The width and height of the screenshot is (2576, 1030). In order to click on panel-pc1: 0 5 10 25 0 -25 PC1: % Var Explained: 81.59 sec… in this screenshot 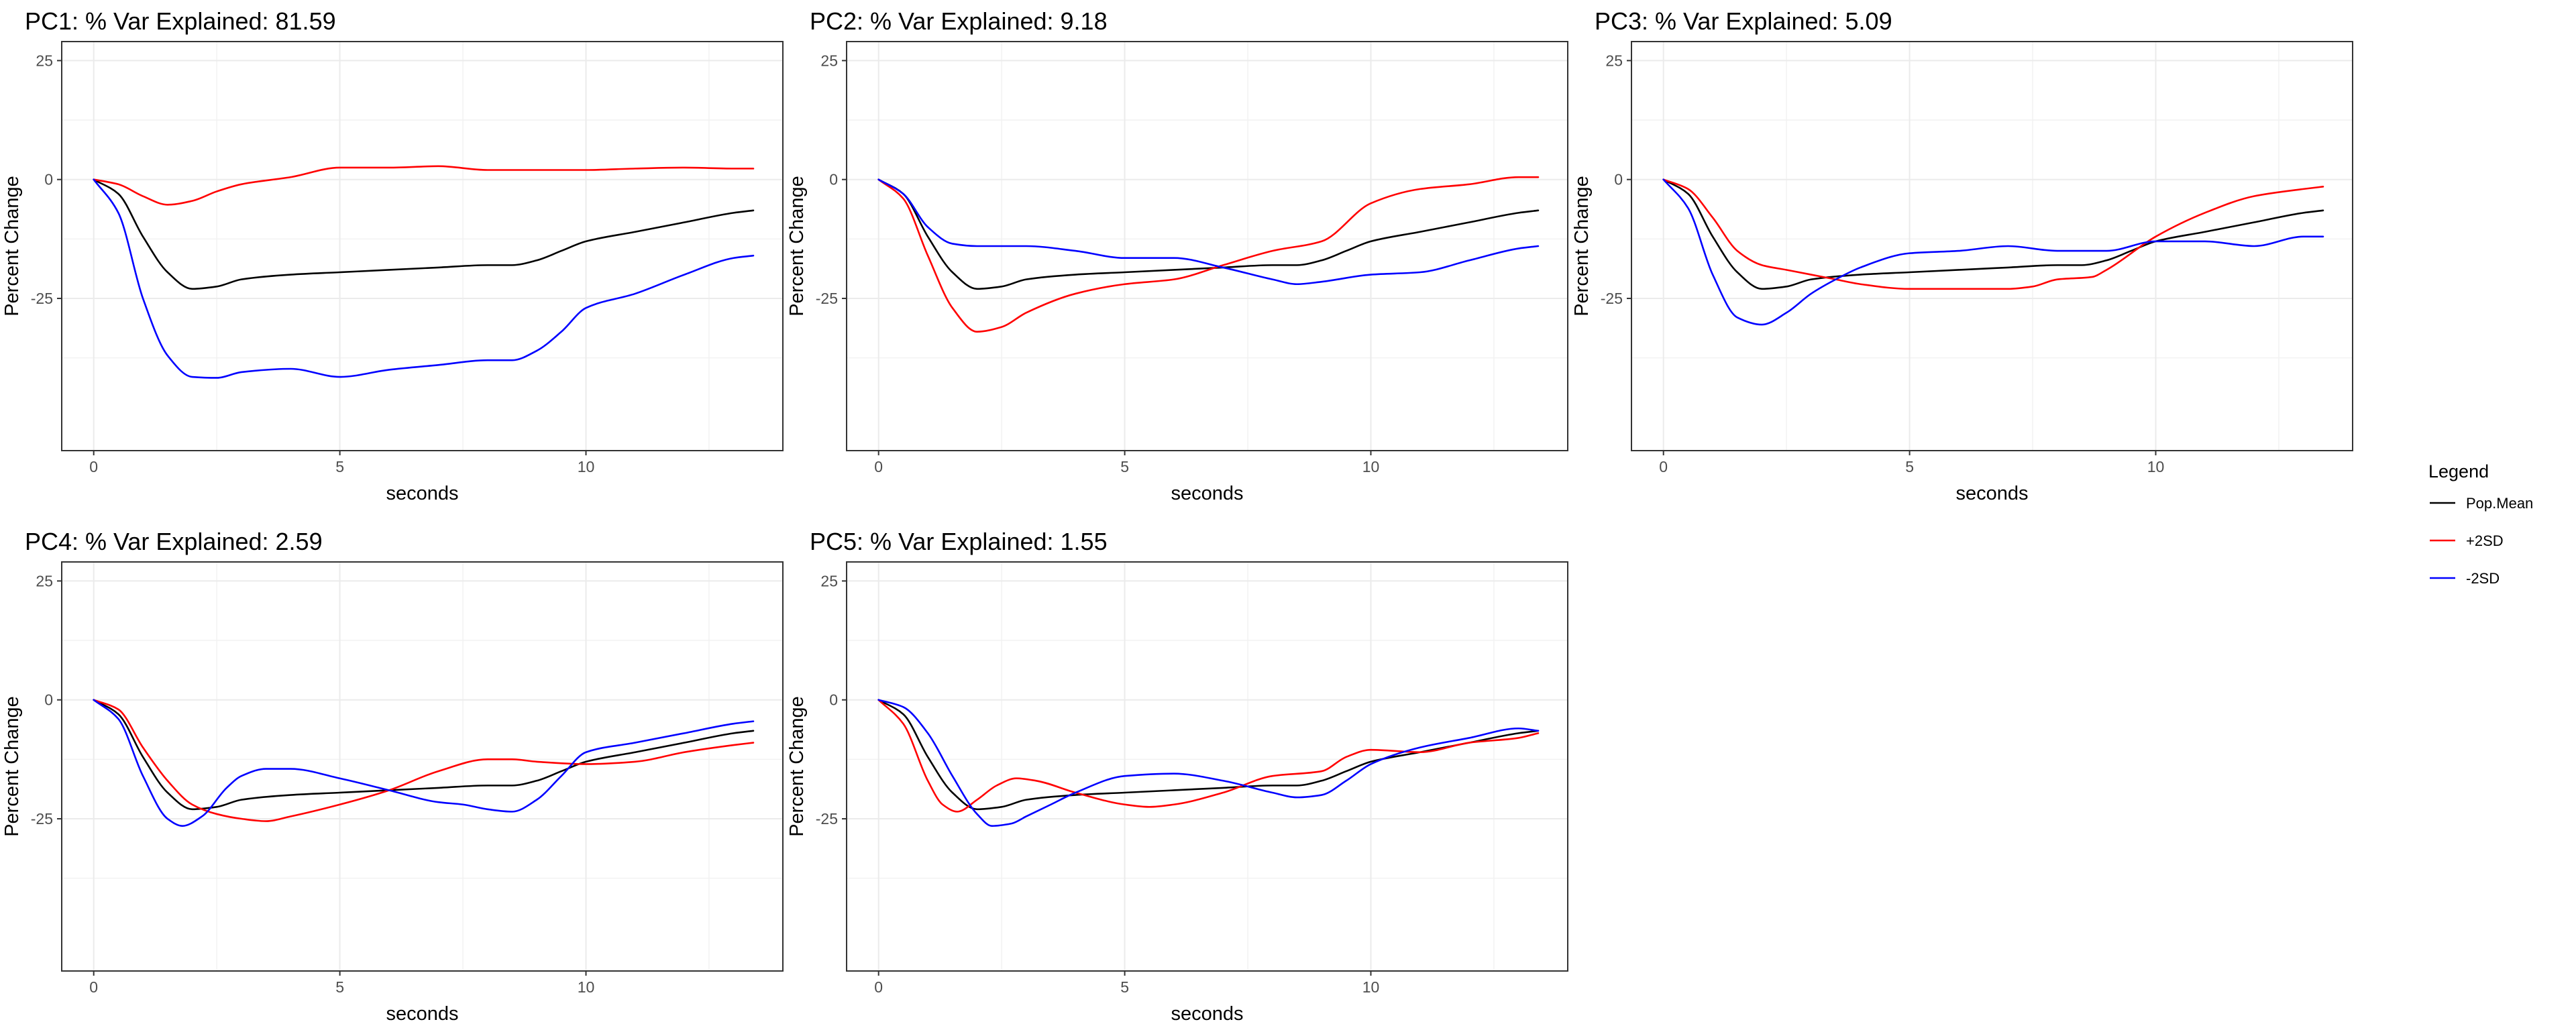, I will do `click(392, 255)`.